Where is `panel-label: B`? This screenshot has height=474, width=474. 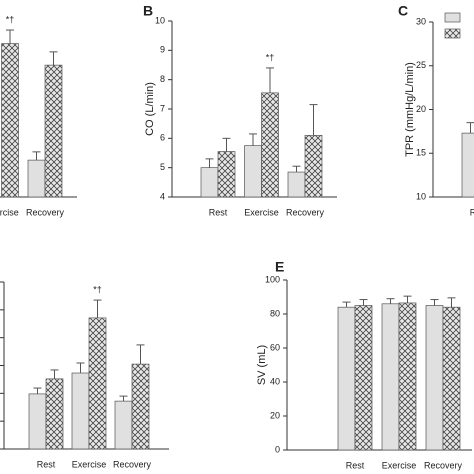 panel-label: B is located at coordinates (148, 11).